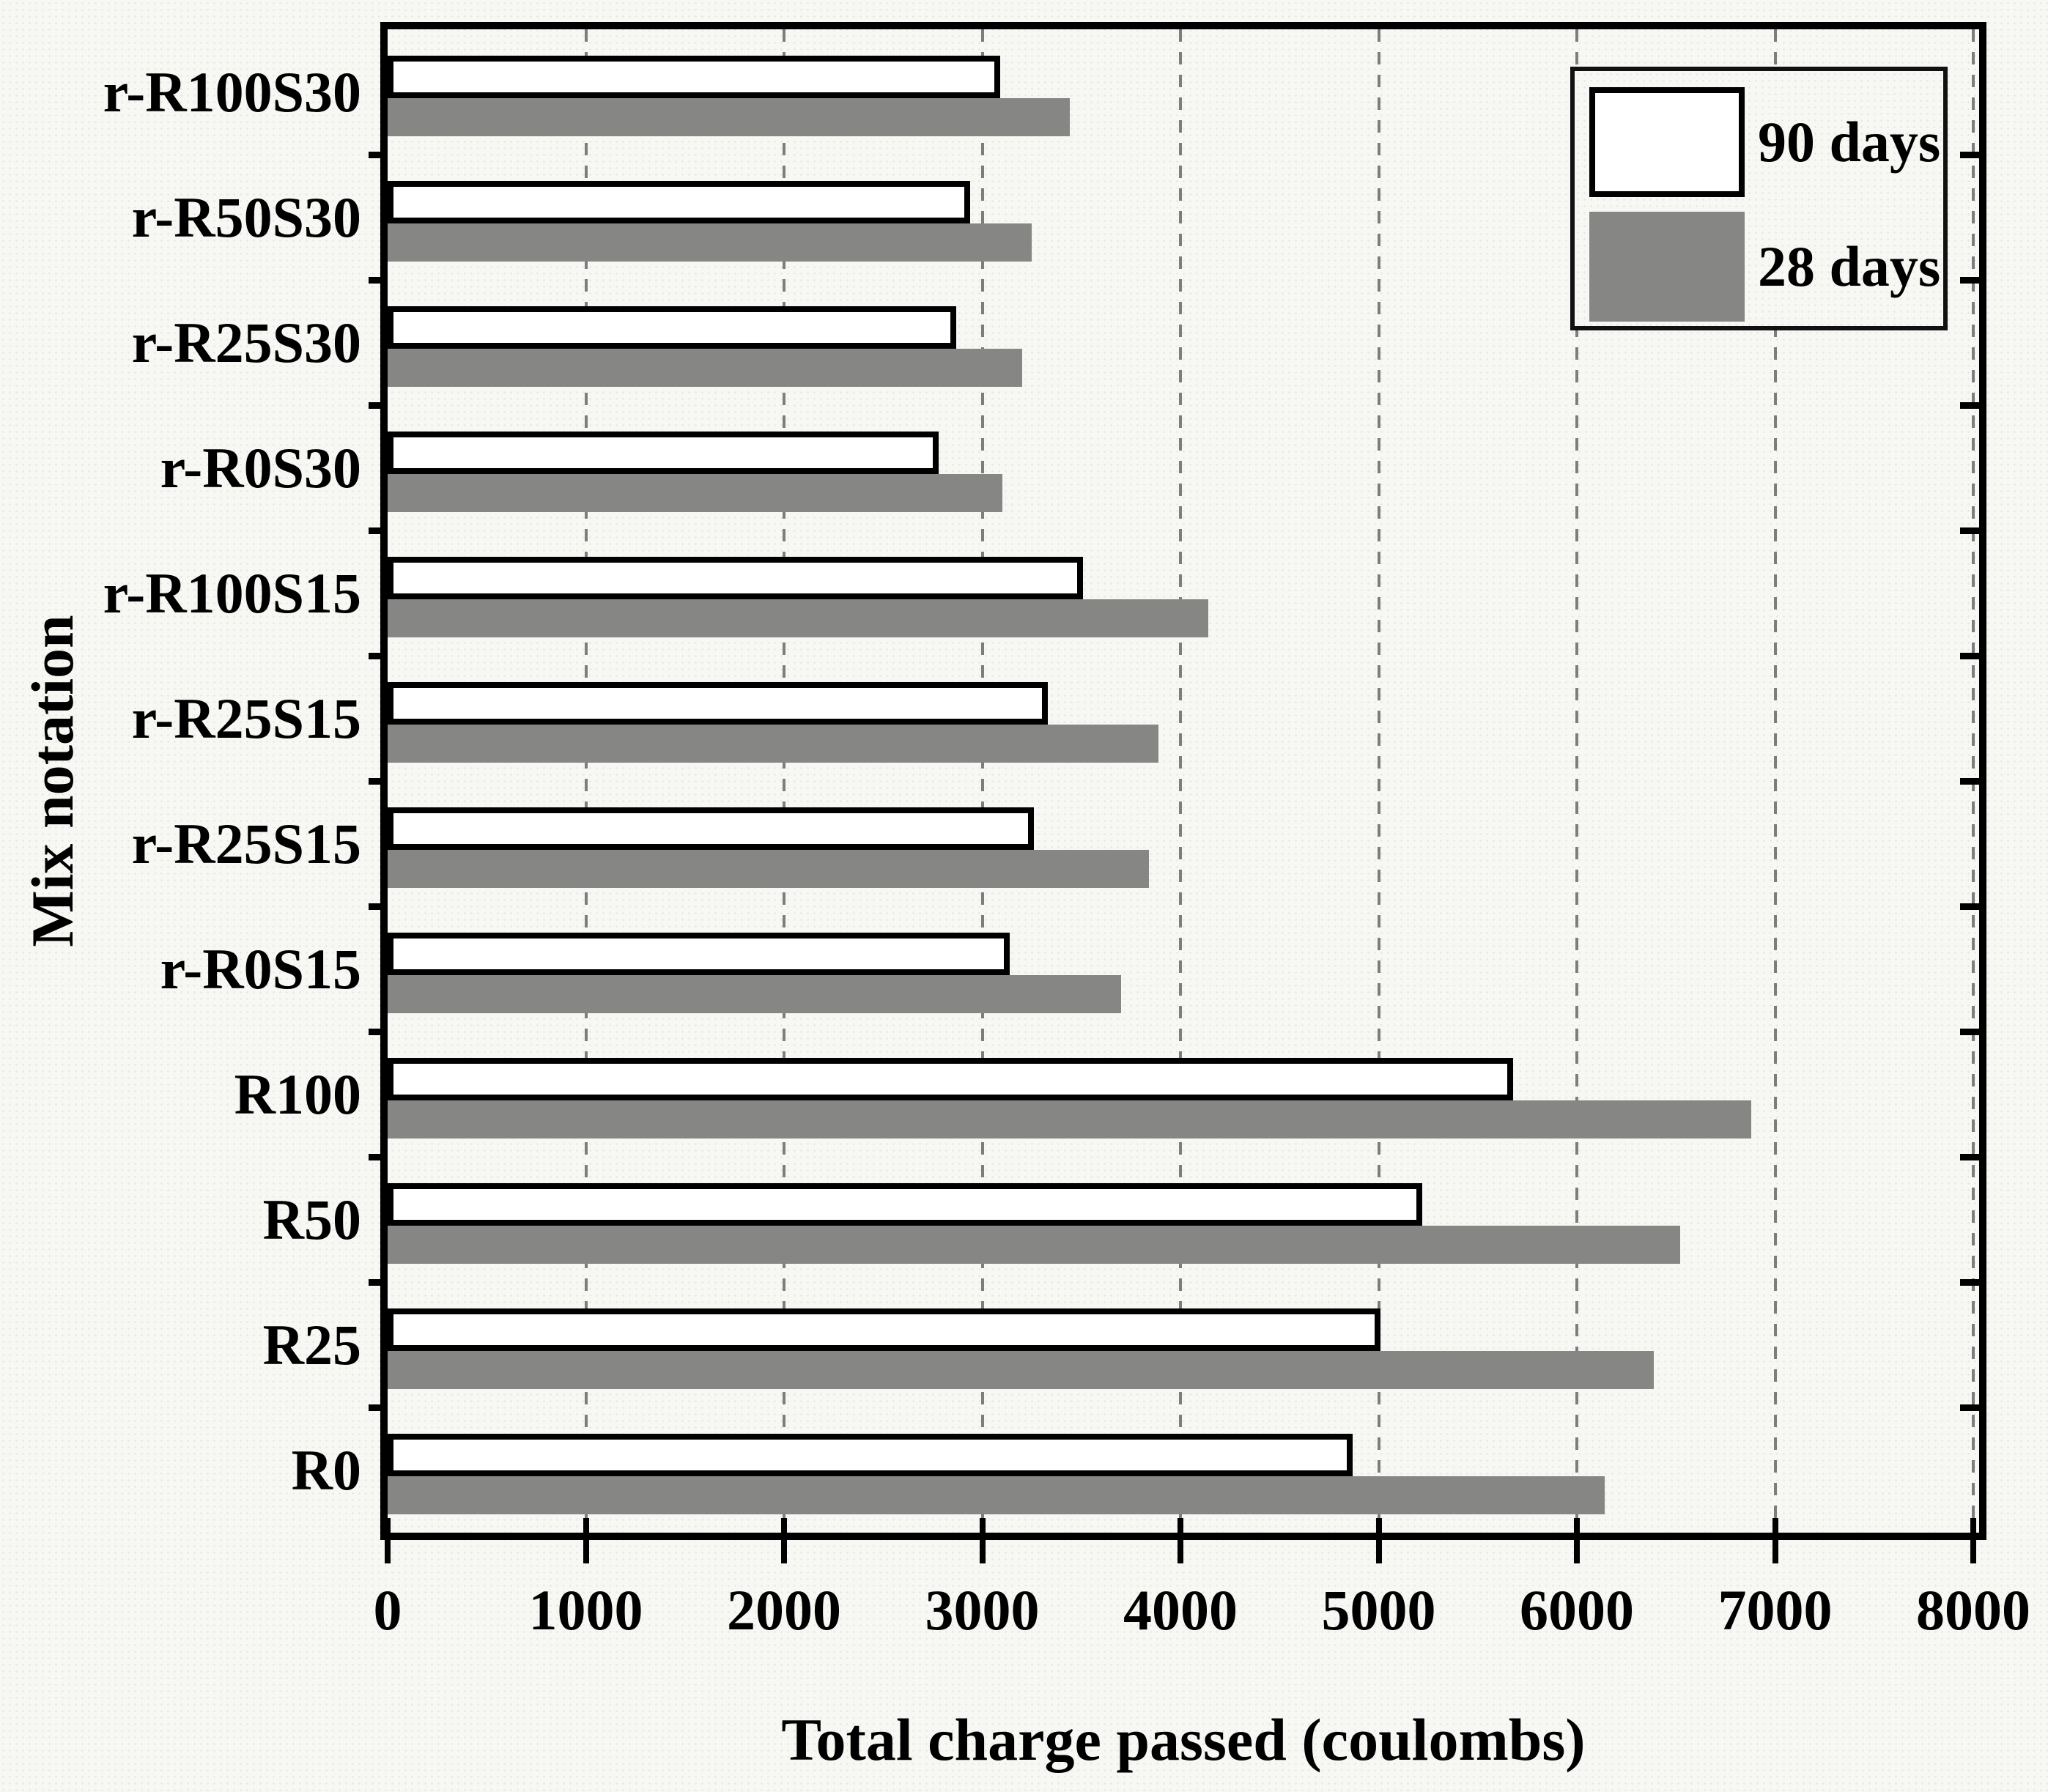  Describe the element at coordinates (1973, 1610) in the screenshot. I see `x-tick-label-8000: 8000` at that location.